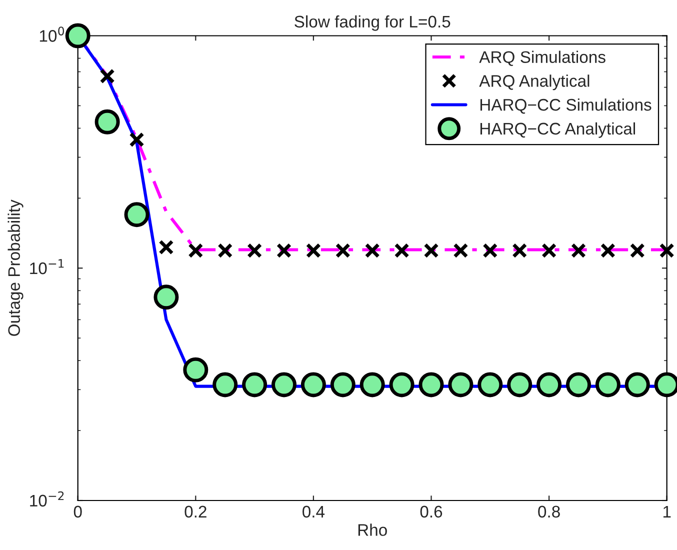 The width and height of the screenshot is (677, 550). What do you see at coordinates (542, 58) in the screenshot?
I see `legend-label: ARQ Simulations` at bounding box center [542, 58].